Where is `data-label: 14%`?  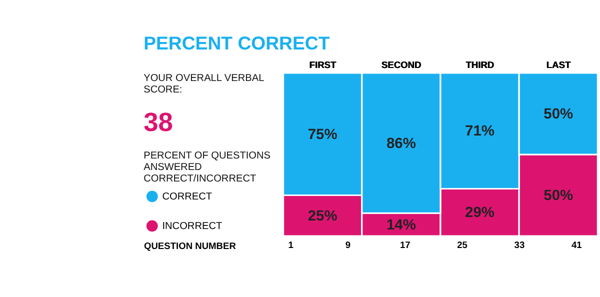 data-label: 14% is located at coordinates (401, 225).